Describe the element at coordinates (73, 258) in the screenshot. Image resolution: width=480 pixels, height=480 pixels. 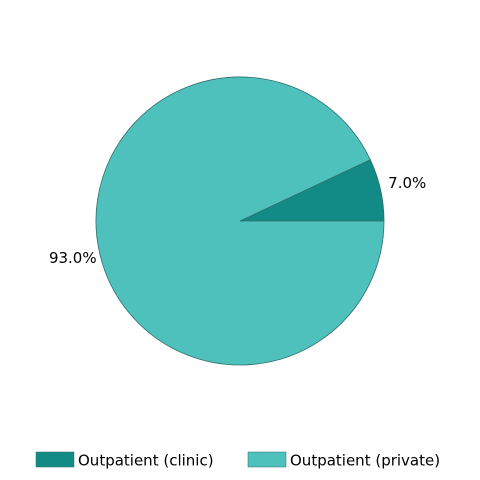
I see `data-label: 93.0%` at that location.